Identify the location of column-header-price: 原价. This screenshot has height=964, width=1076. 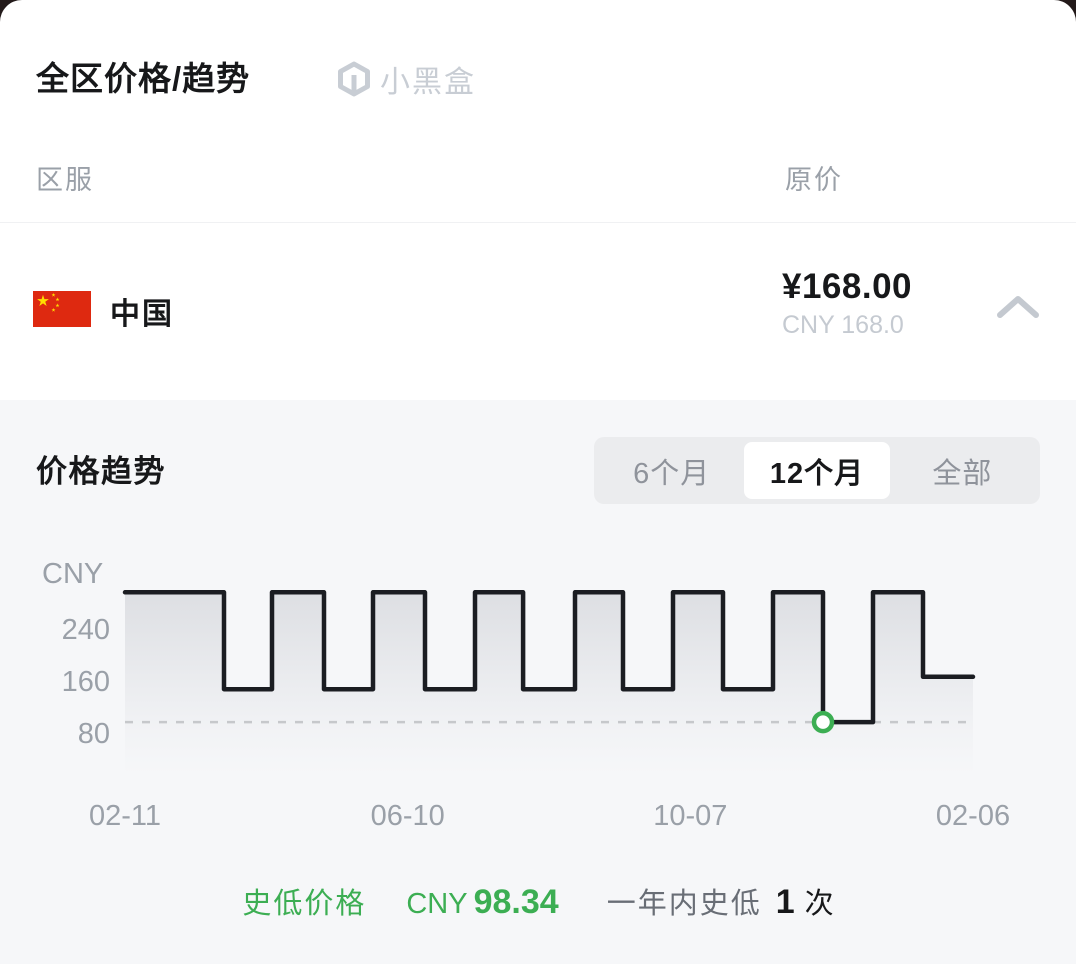
(814, 180).